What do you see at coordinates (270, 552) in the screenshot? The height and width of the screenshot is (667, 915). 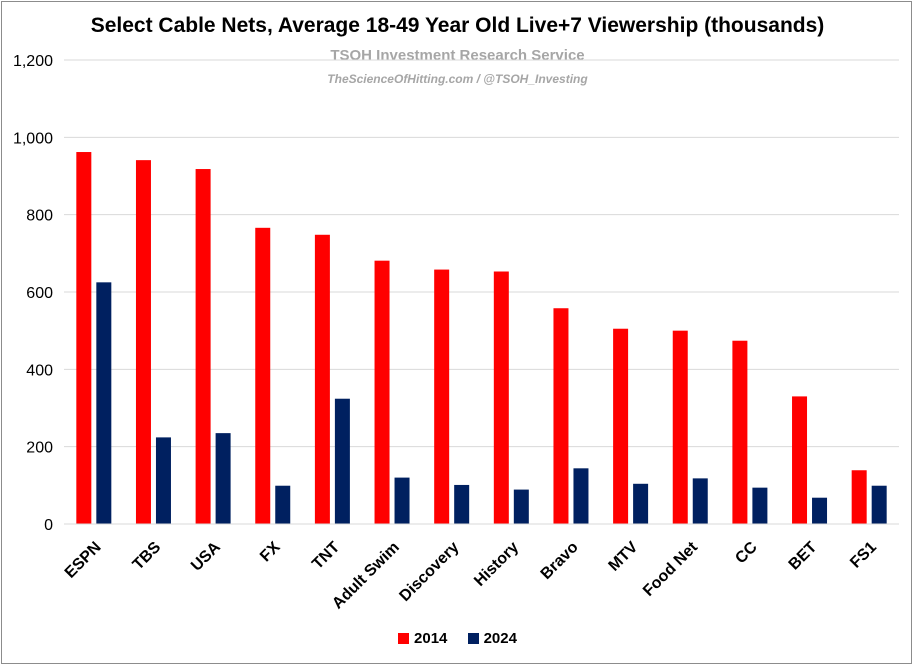 I see `x-tick-label: FX` at bounding box center [270, 552].